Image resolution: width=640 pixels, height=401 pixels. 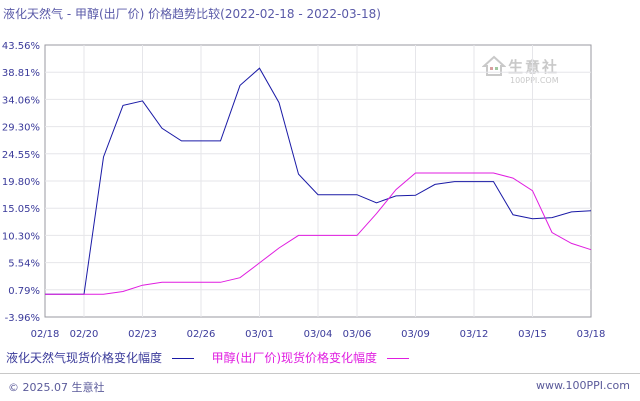 What do you see at coordinates (21, 155) in the screenshot?
I see `y-tick-label: 24.55%` at bounding box center [21, 155].